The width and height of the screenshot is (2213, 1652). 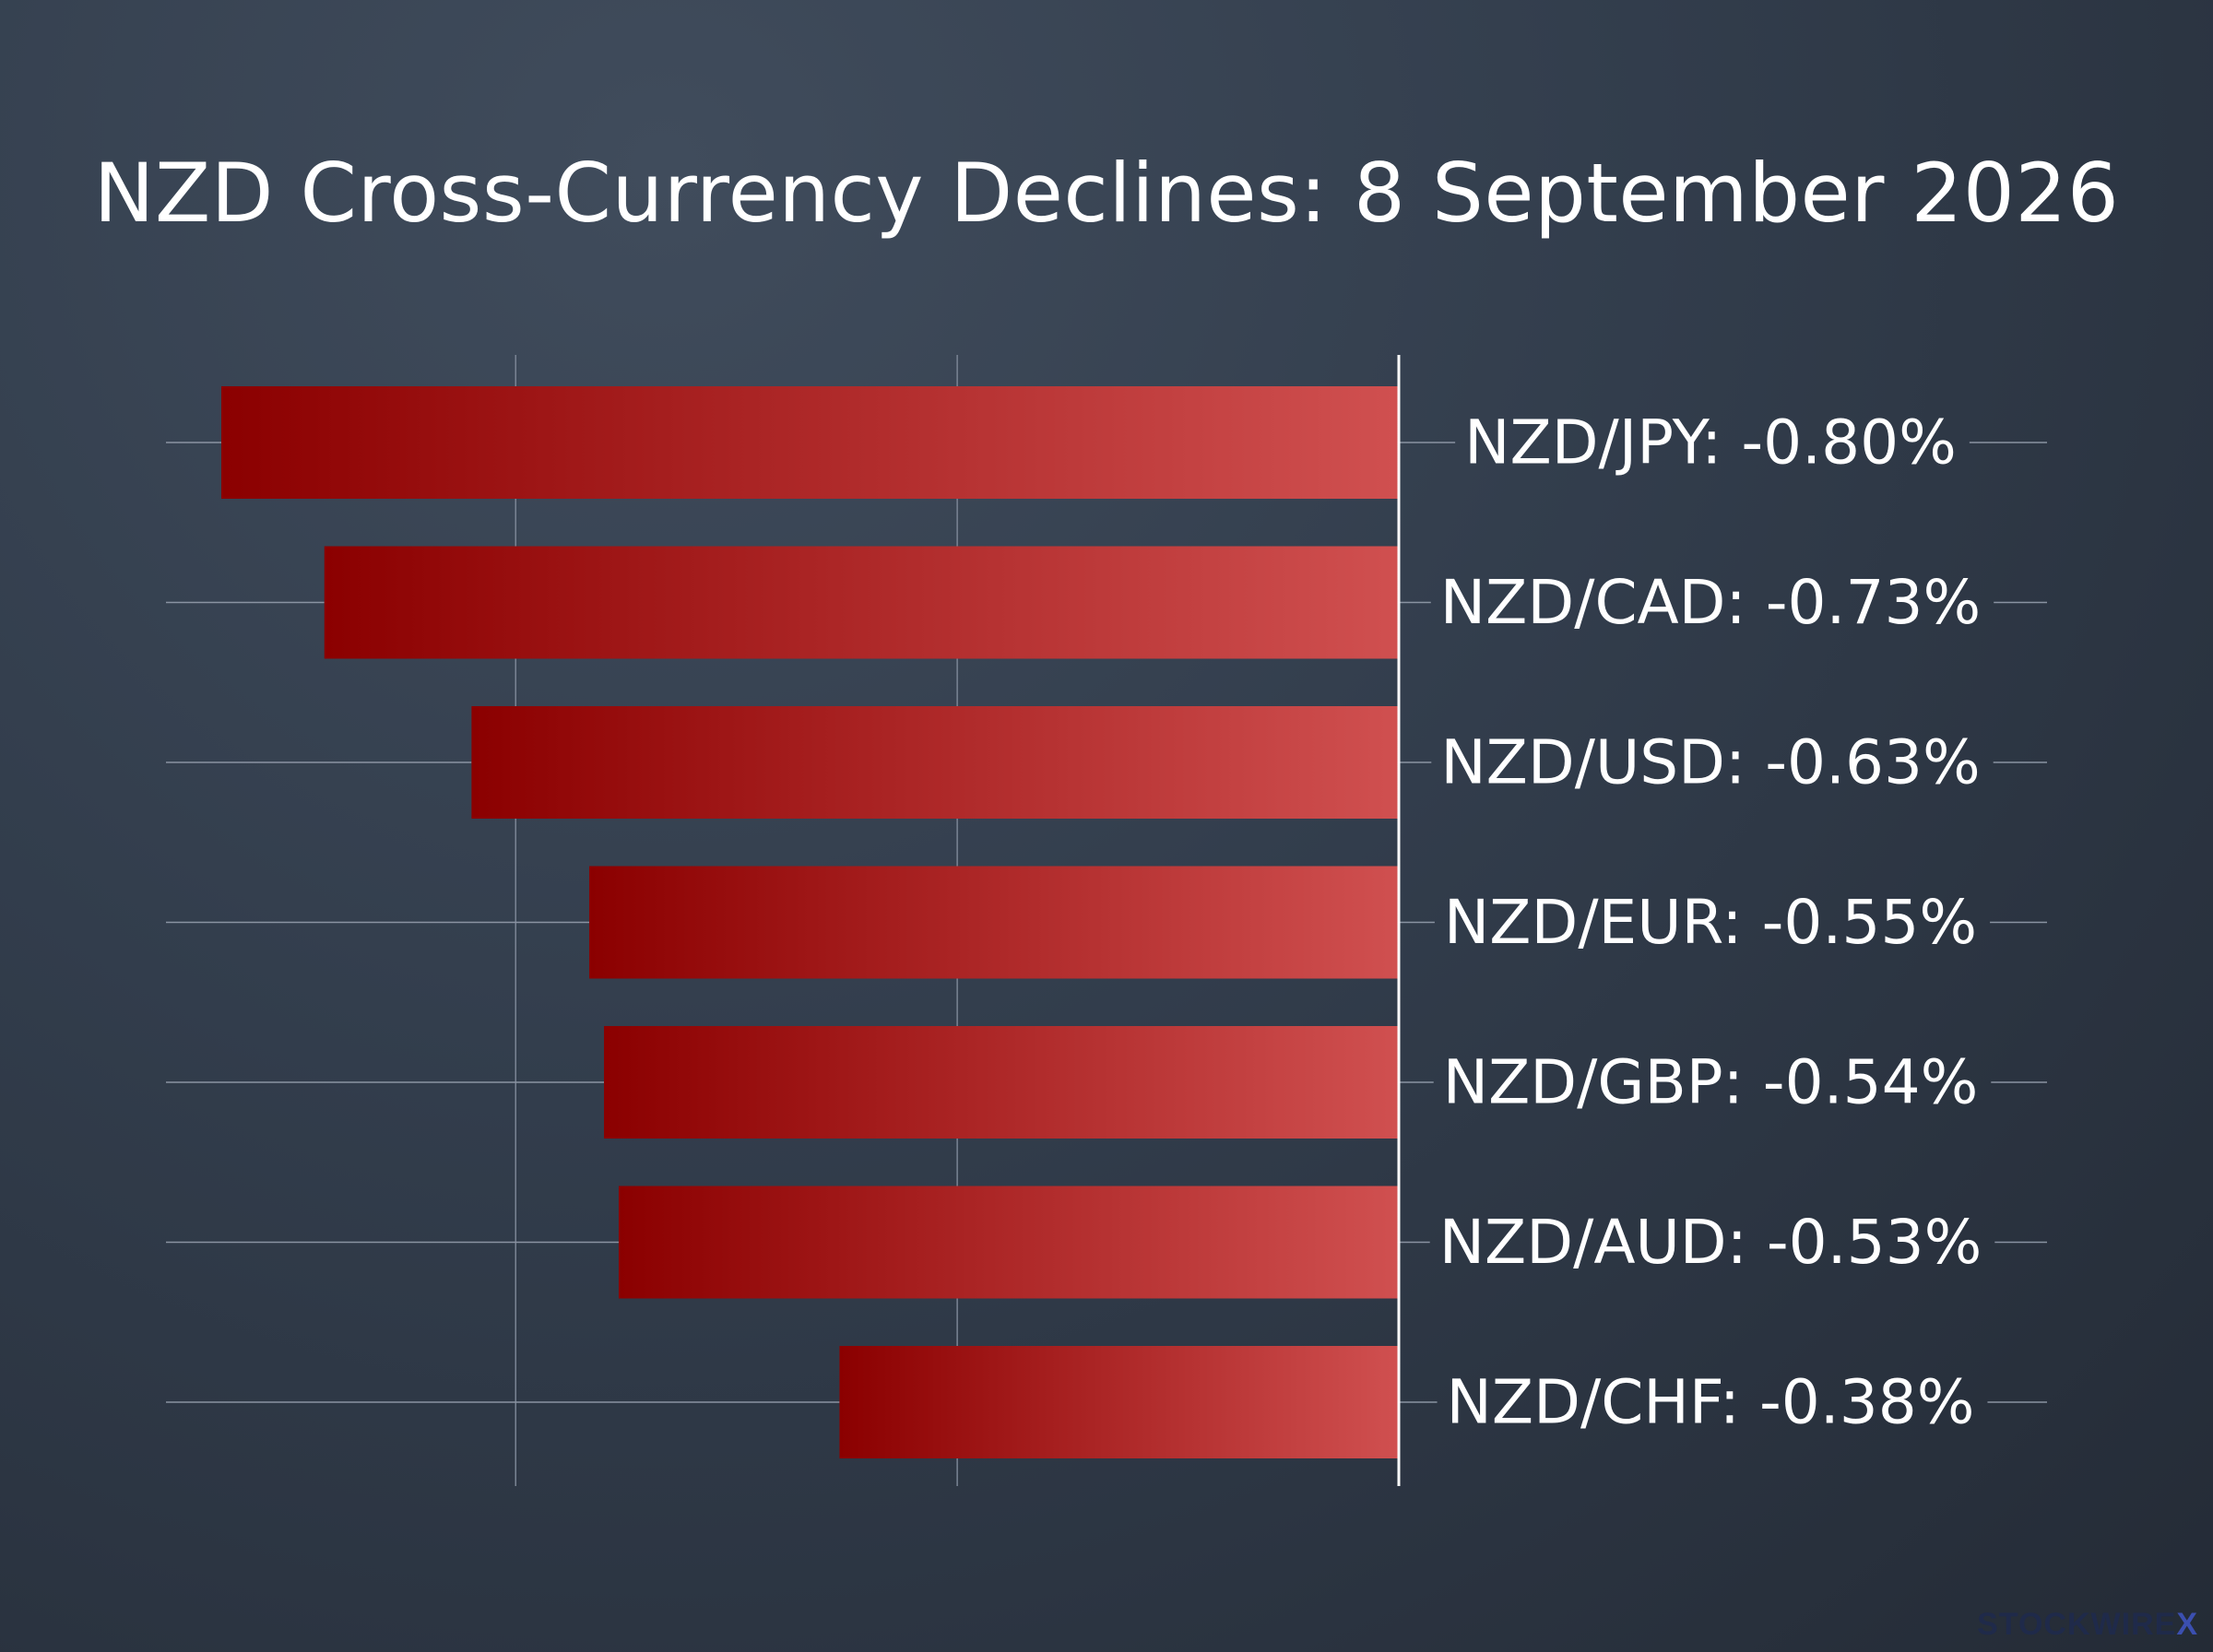 What do you see at coordinates (935, 762) in the screenshot?
I see `bar-nzd-usd` at bounding box center [935, 762].